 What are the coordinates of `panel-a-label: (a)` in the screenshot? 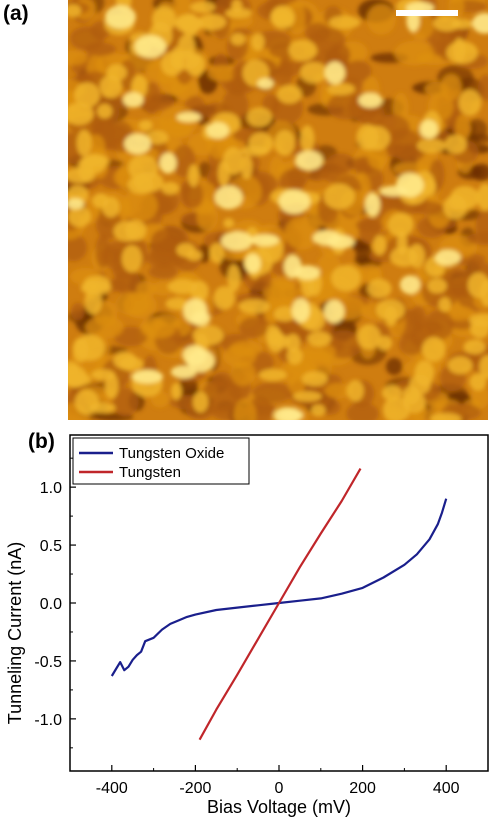 It's located at (16, 13).